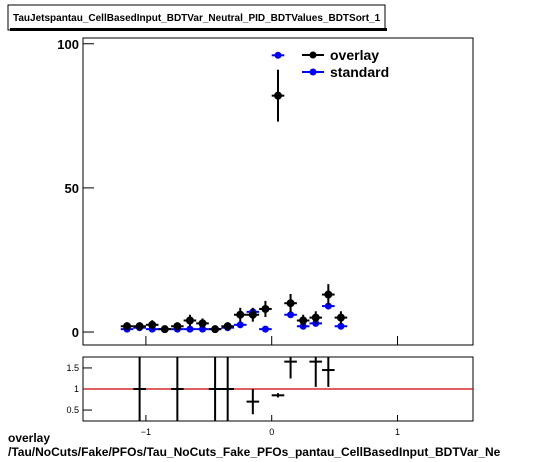  I want to click on ratio-y-tick-label: 1.5, so click(72, 368).